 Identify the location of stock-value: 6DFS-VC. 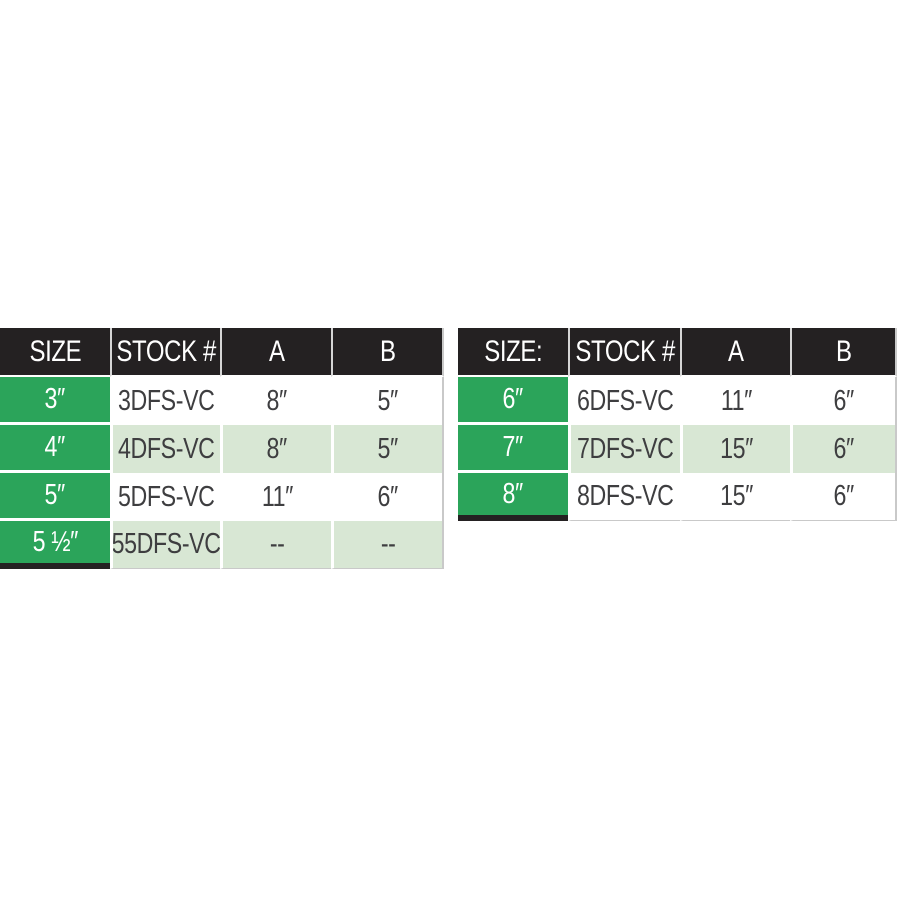
(625, 400).